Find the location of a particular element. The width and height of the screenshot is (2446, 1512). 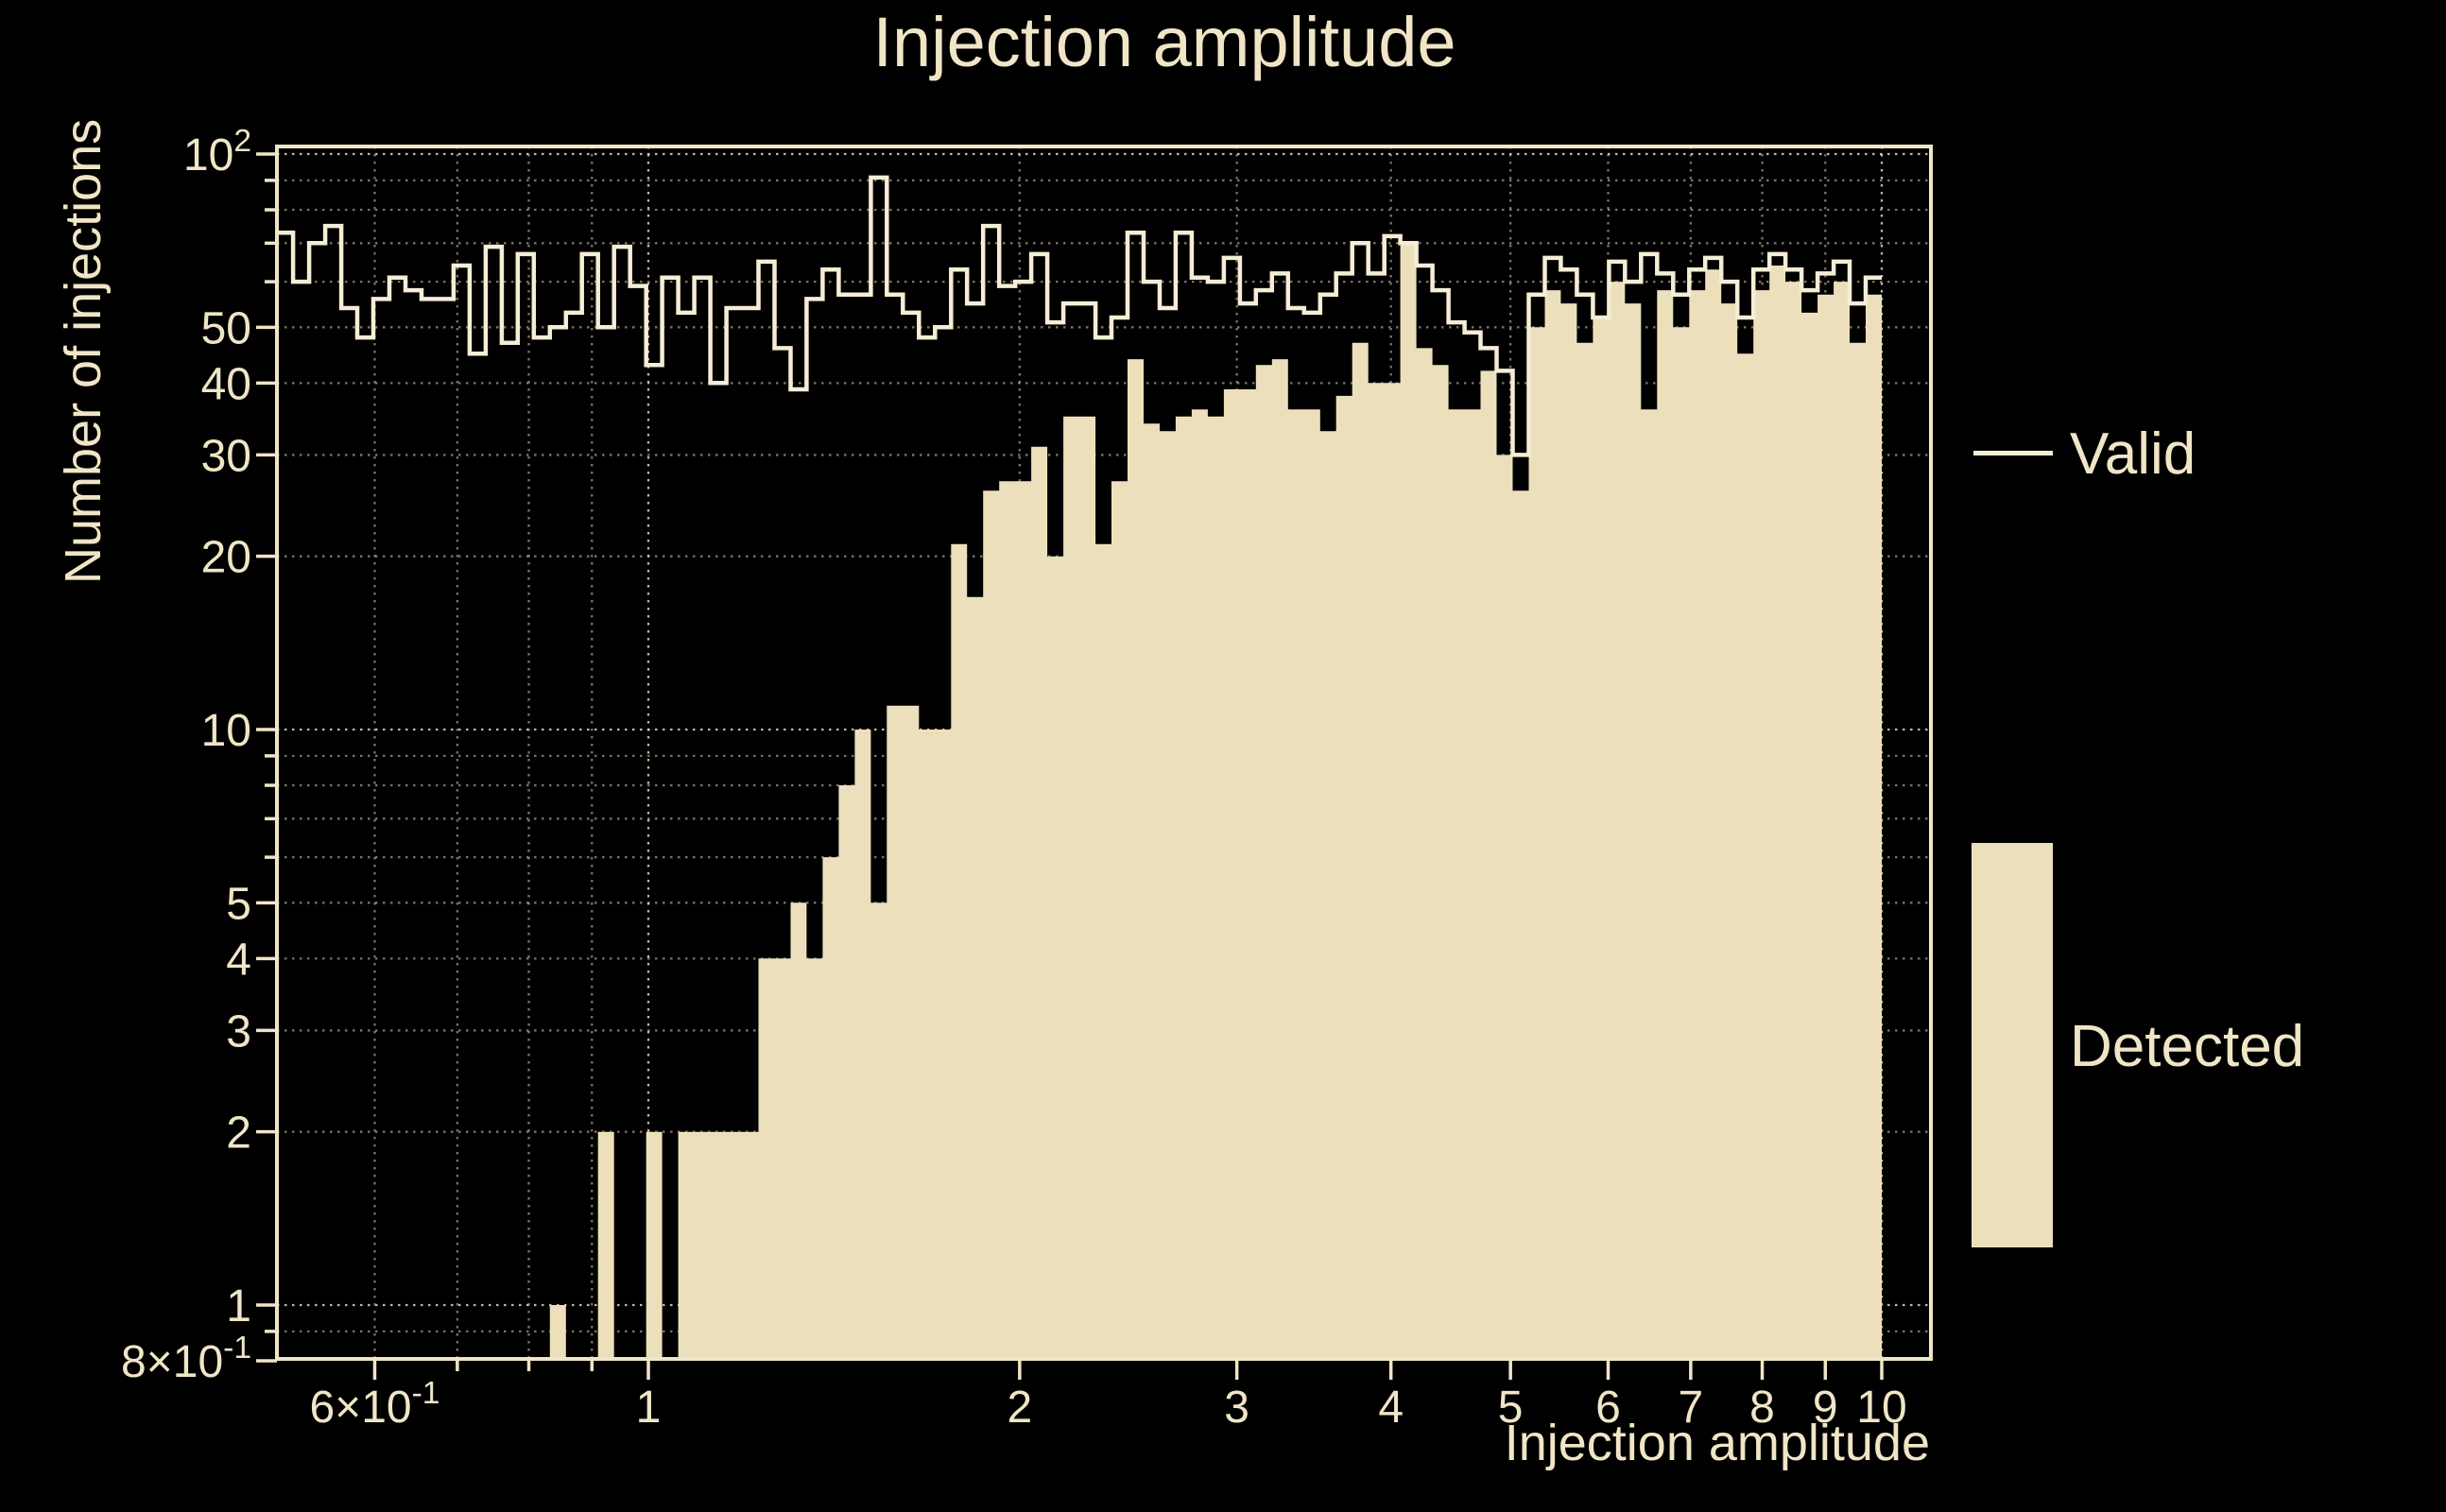

y-tick-label: 1 is located at coordinates (239, 1306).